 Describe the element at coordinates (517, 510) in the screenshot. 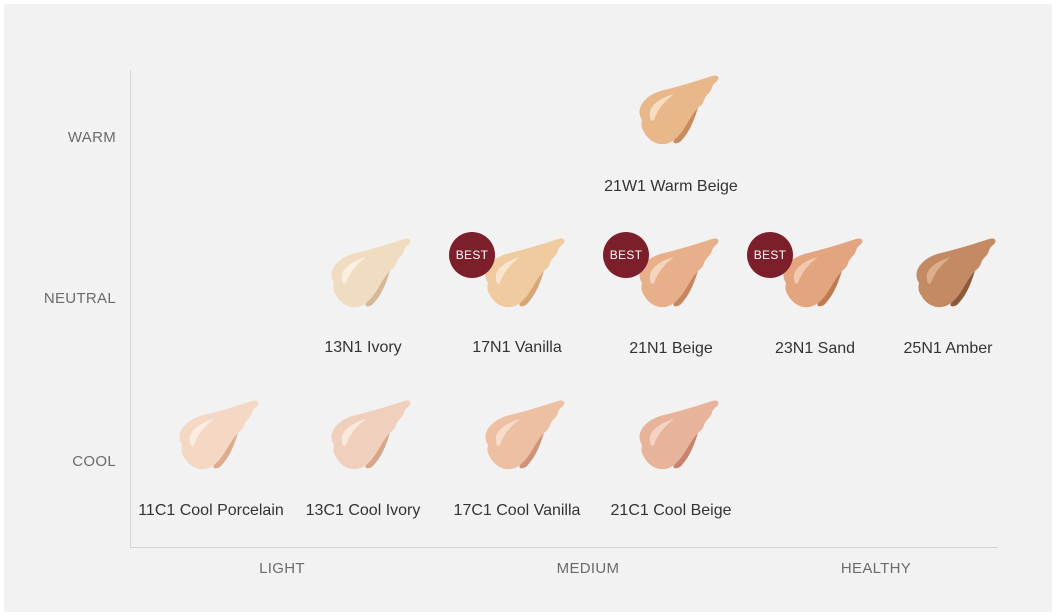

I see `shade-name: 17C1 Cool Vanilla` at that location.